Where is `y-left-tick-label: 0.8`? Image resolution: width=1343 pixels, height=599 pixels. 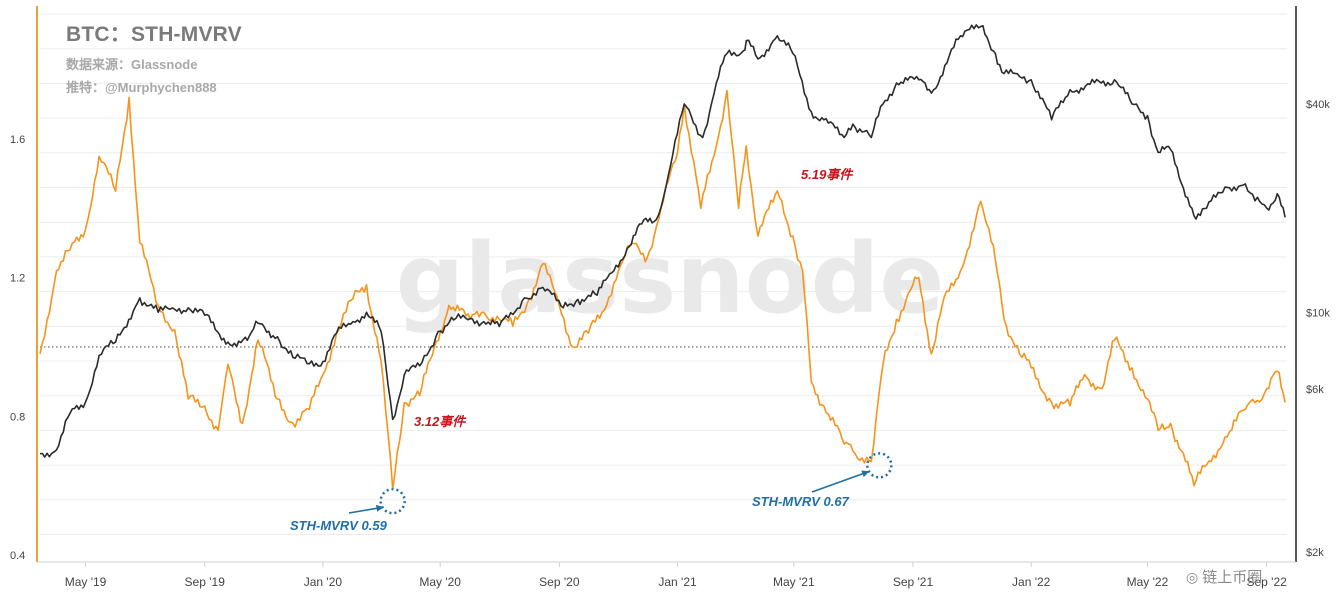 y-left-tick-label: 0.8 is located at coordinates (17, 417).